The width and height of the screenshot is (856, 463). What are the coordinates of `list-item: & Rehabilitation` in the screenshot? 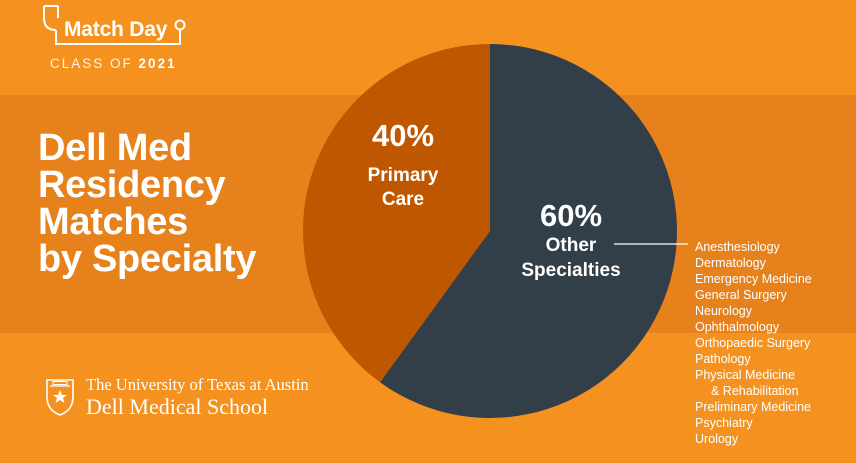 It's located at (755, 391).